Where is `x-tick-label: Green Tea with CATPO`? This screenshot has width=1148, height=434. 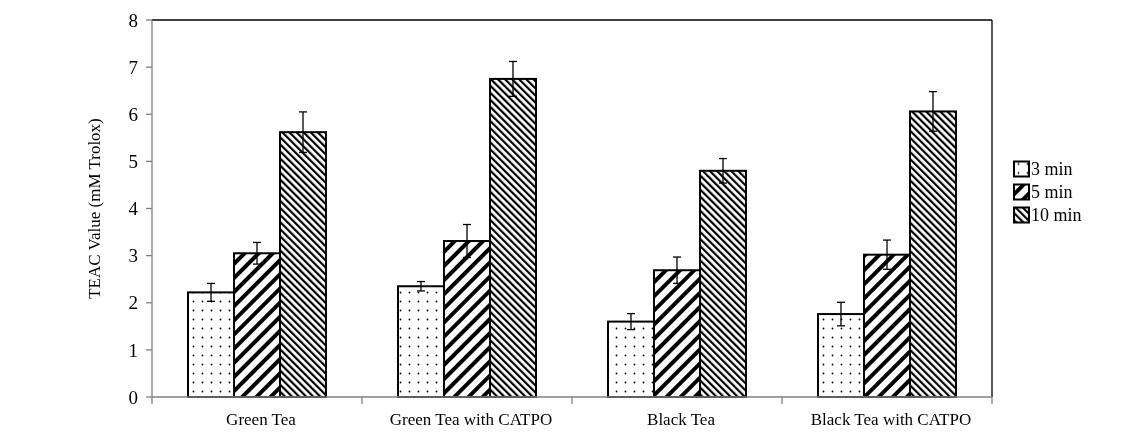 x-tick-label: Green Tea with CATPO is located at coordinates (471, 419).